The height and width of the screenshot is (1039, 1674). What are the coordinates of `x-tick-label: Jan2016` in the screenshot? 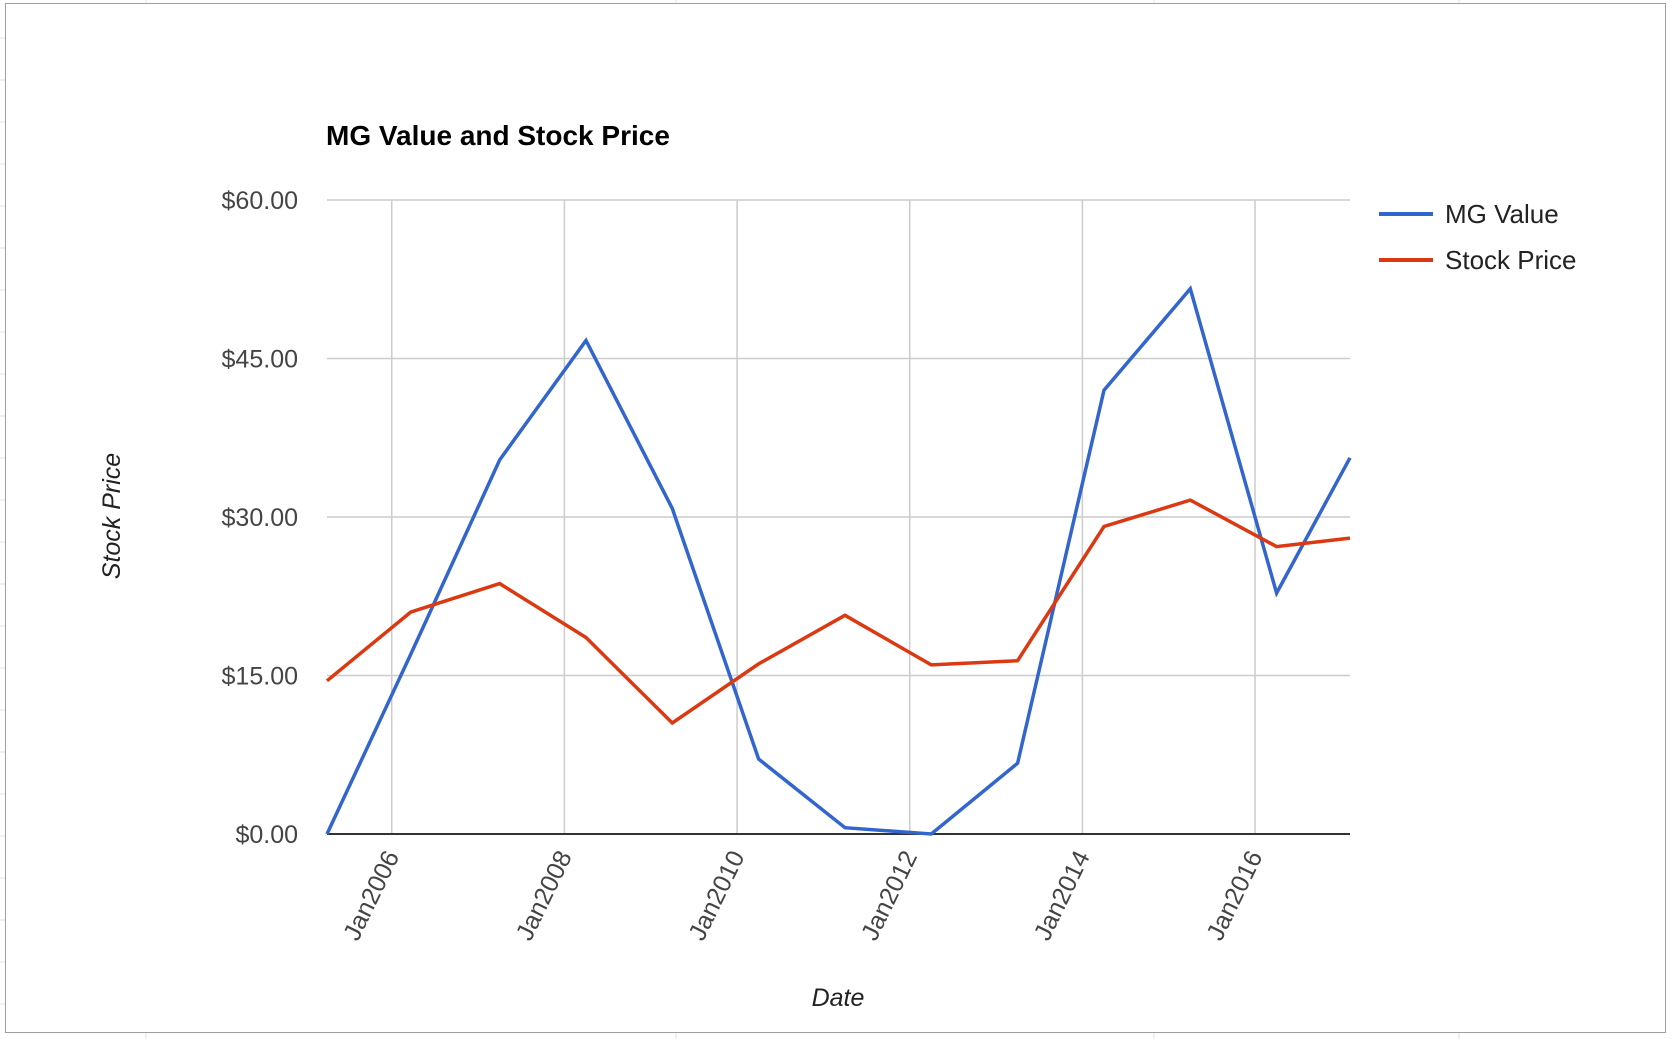 It's located at (1234, 895).